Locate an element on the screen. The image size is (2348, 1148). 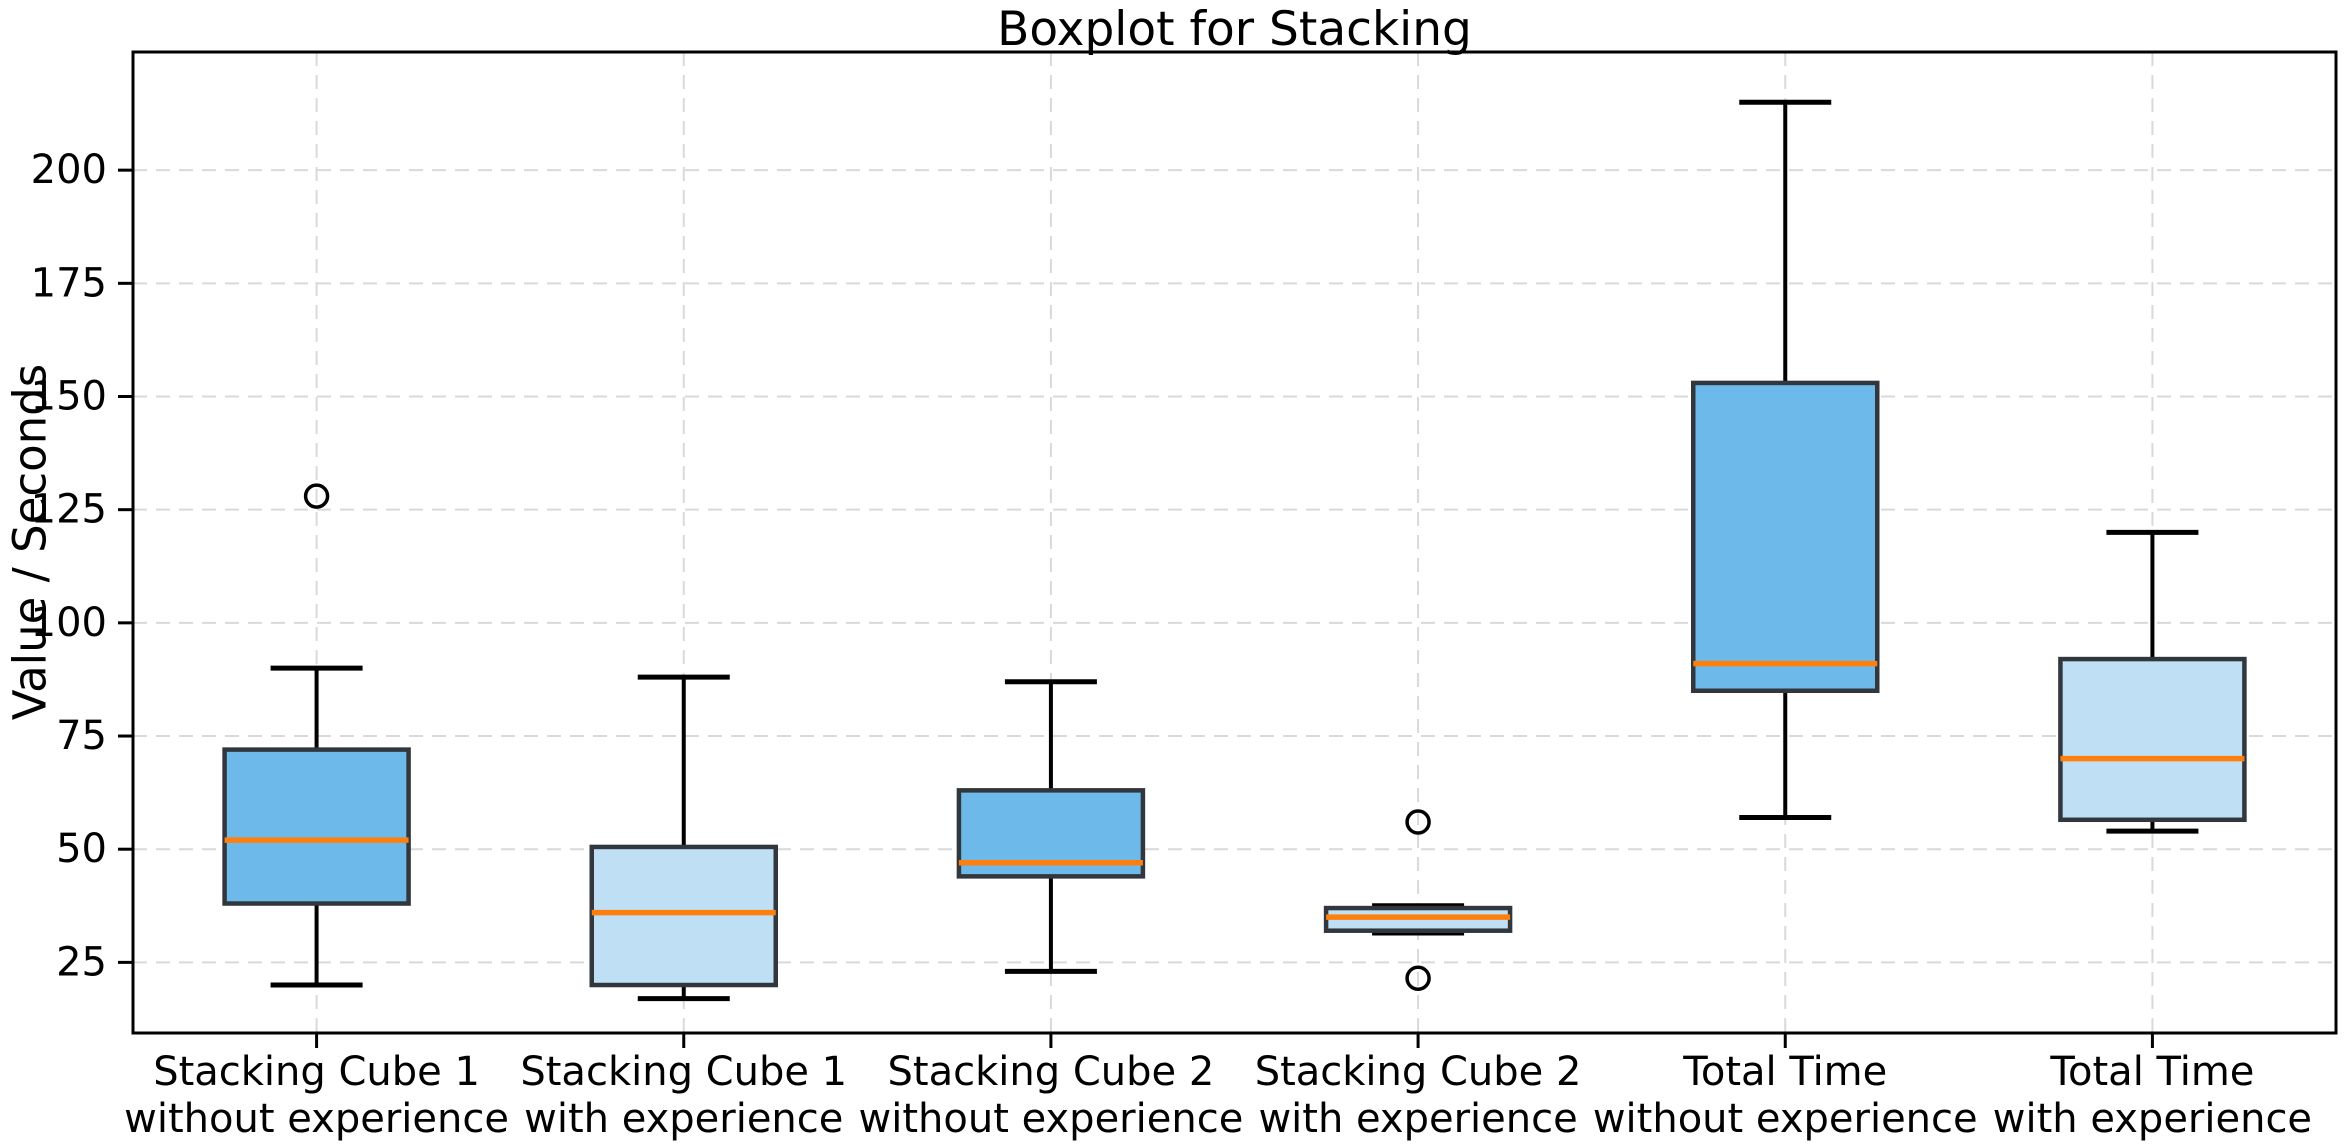
x-tick-label-3-line2: with experience is located at coordinates (1417, 1119).